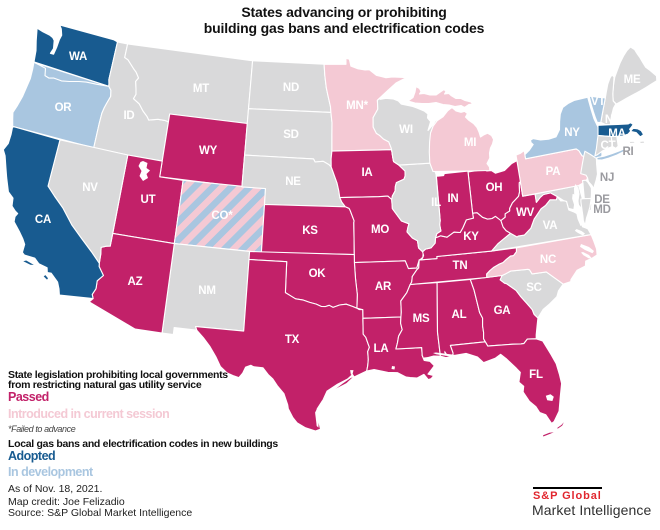  I want to click on svg-text: AL, so click(459, 315).